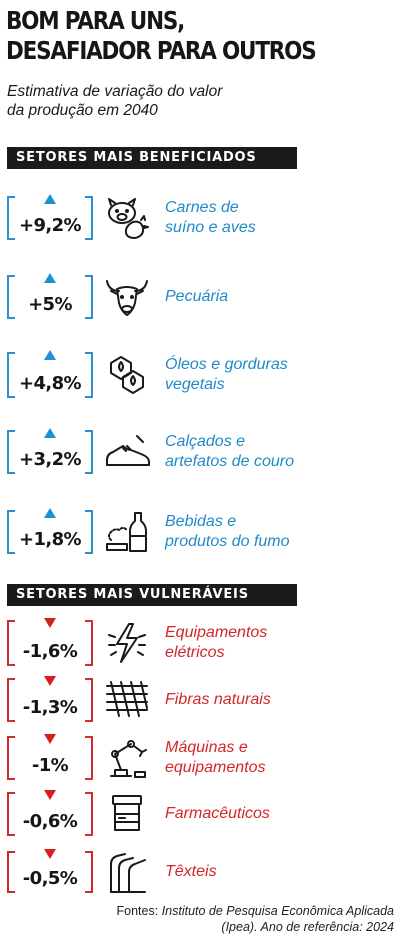 The width and height of the screenshot is (400, 939). Describe the element at coordinates (95, 20) in the screenshot. I see `title-line-1: BOM PARA UNS,` at that location.